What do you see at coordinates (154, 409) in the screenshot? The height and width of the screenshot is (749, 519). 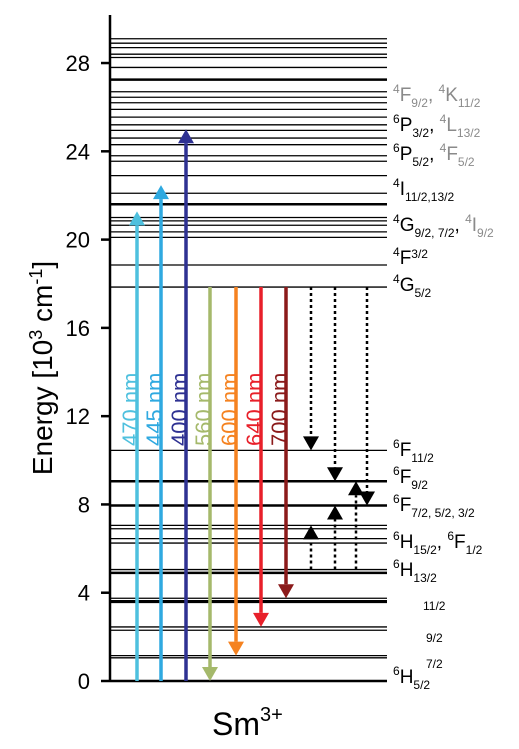 I see `wavelength-label: 445 nm` at bounding box center [154, 409].